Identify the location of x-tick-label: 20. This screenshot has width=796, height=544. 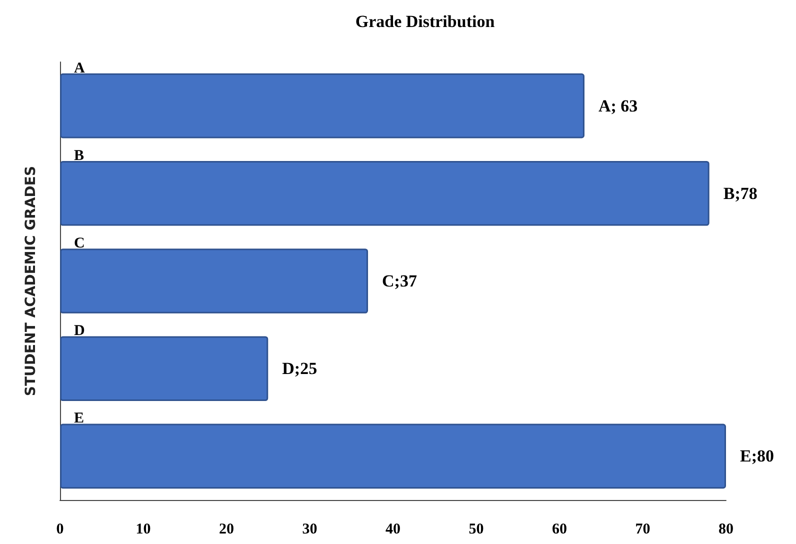
(226, 530).